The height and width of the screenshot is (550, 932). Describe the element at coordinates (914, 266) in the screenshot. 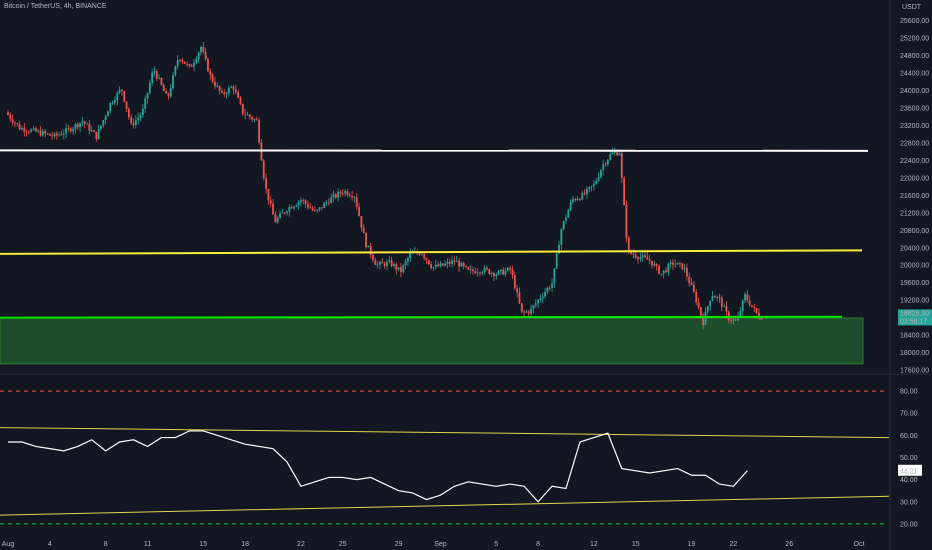

I see `price-tick-label: 20000.00` at that location.